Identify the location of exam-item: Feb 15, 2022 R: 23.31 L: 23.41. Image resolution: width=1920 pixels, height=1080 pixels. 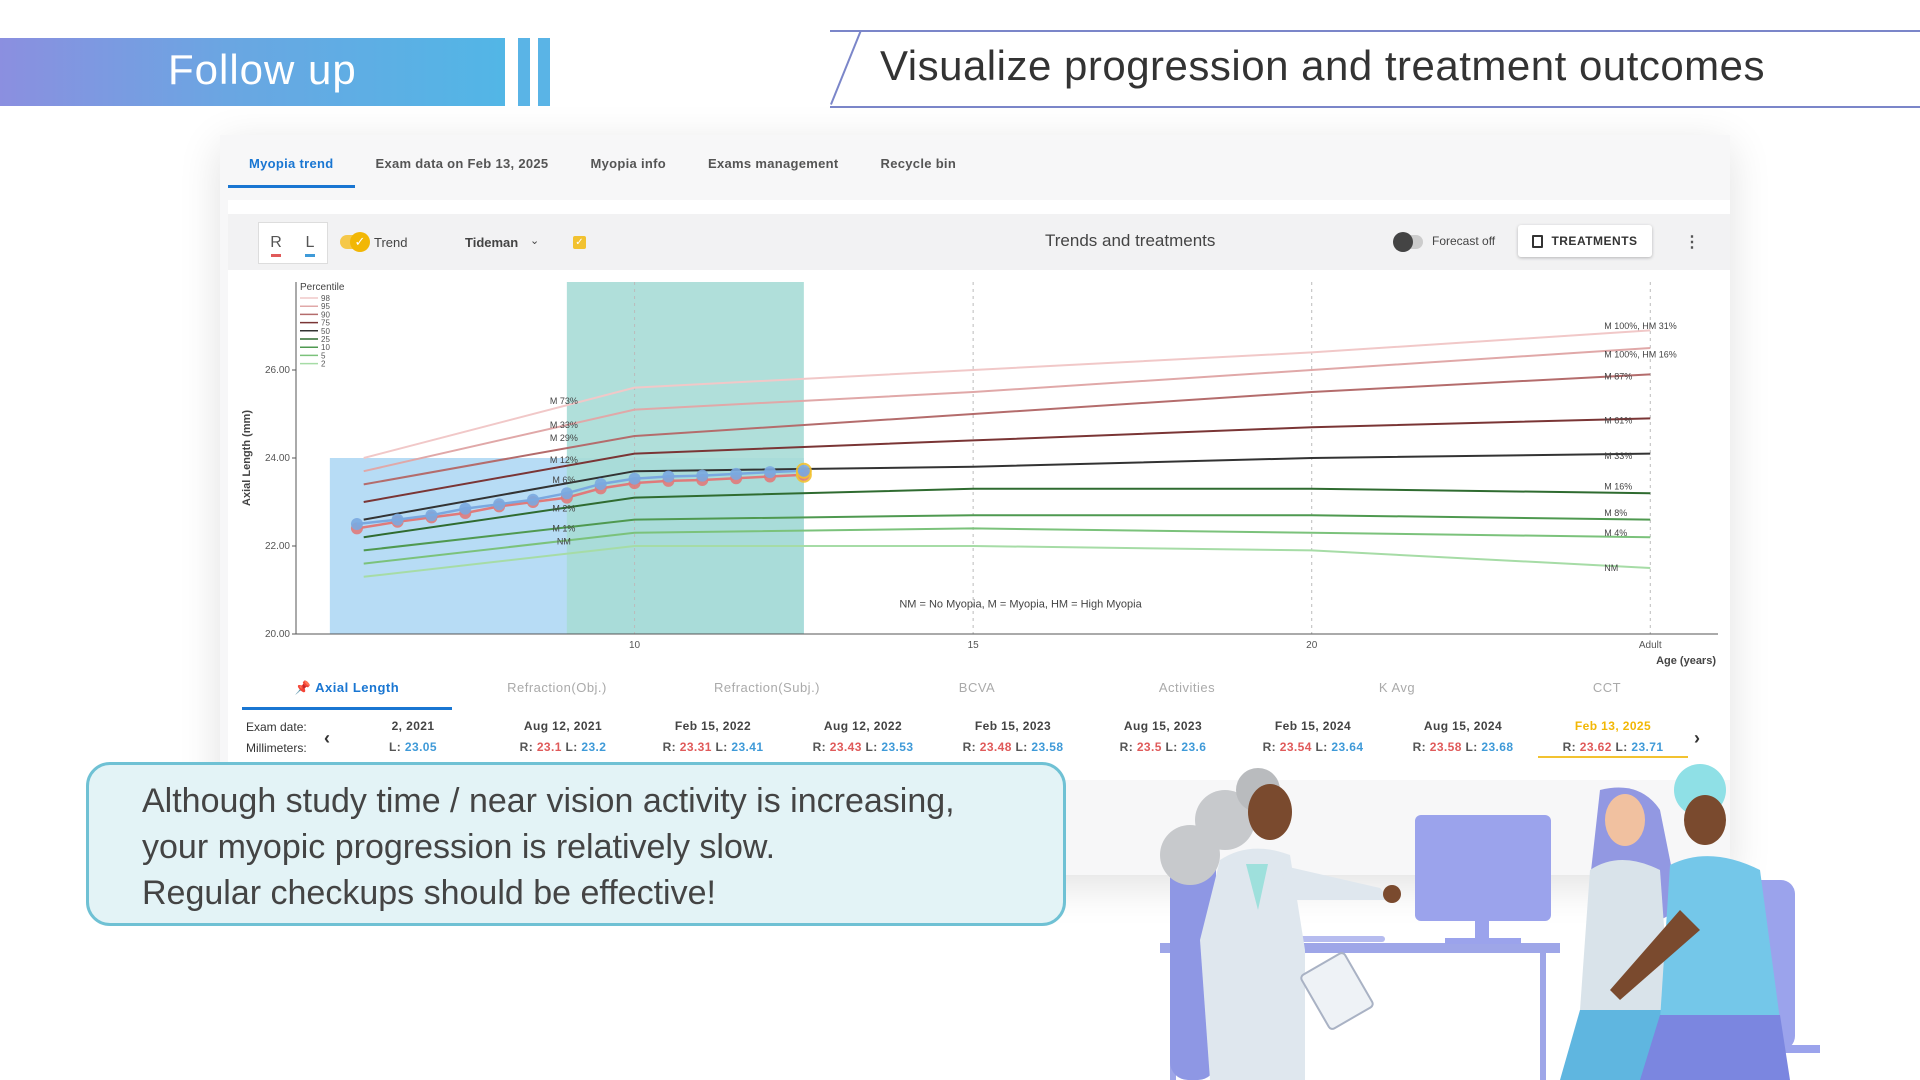
(713, 741).